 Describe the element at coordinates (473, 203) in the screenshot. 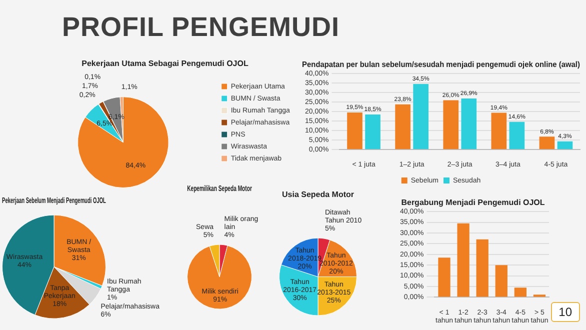

I see `chart-title: Bergabung Menjadi Pengemudi OJOL` at that location.